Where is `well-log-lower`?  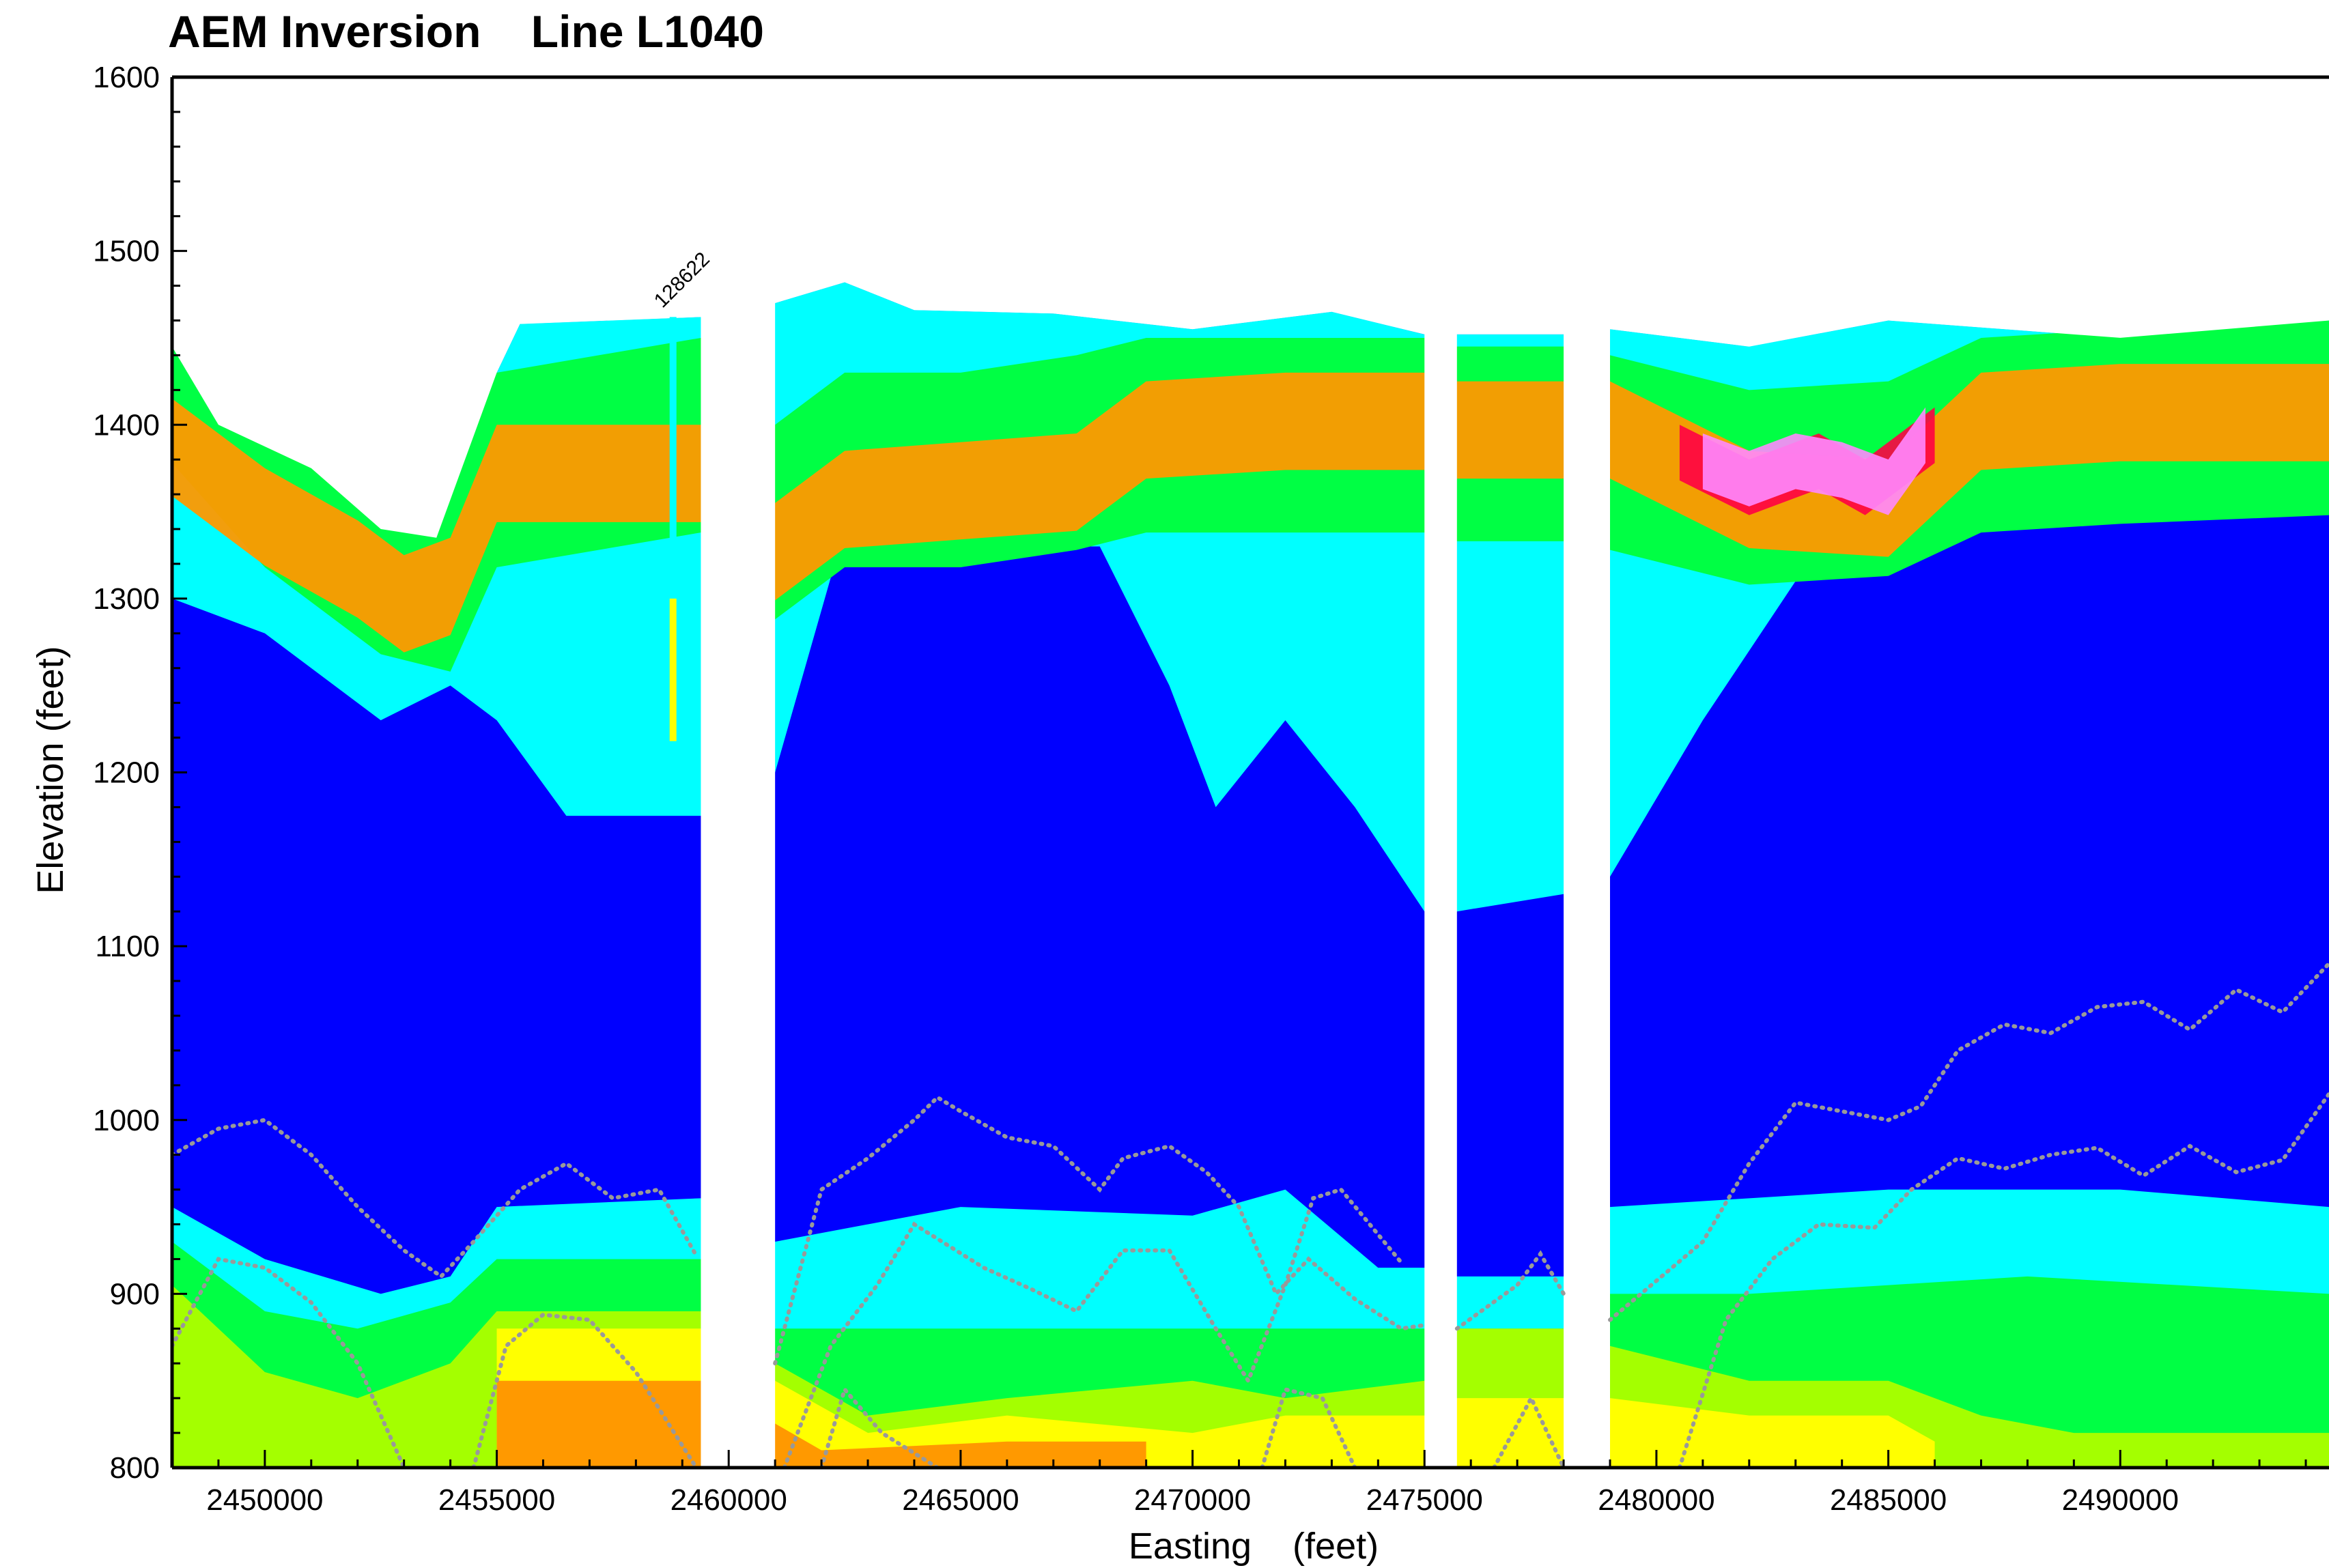
well-log-lower is located at coordinates (673, 669).